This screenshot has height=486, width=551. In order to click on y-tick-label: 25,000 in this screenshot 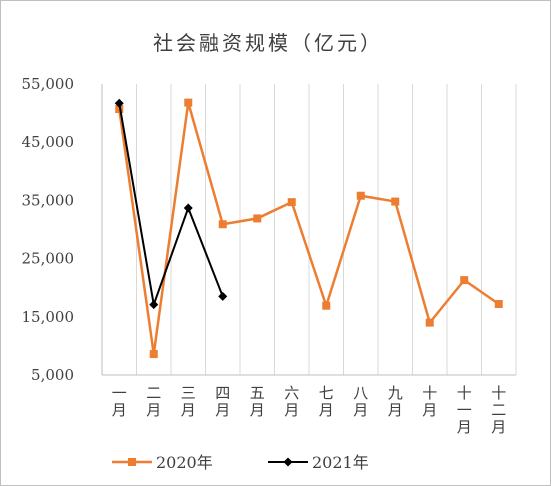, I will do `click(48, 259)`.